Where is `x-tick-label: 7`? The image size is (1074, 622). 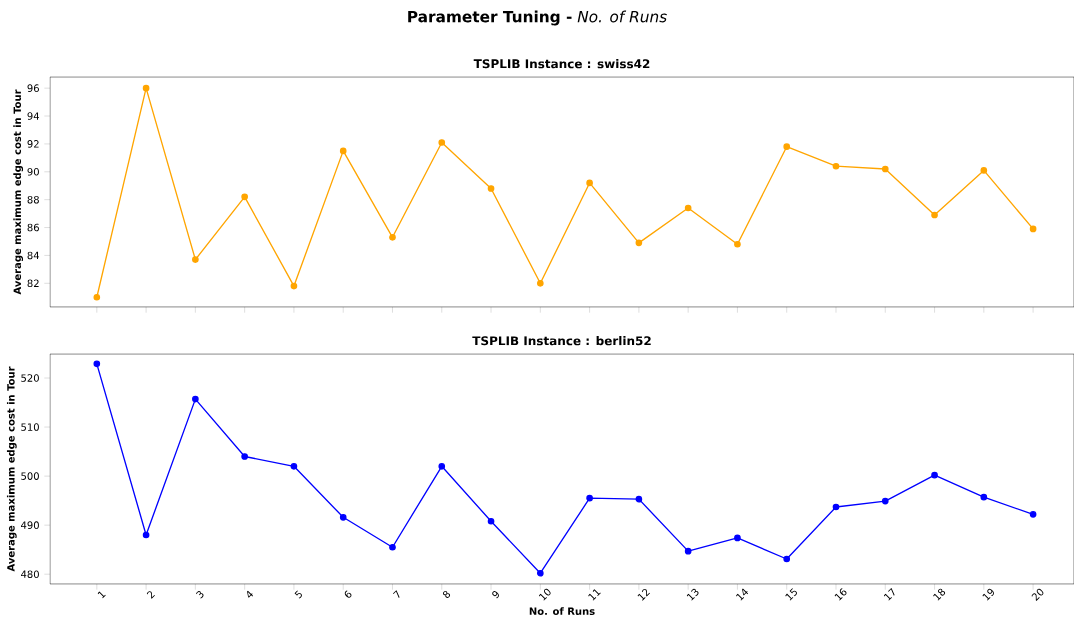 x-tick-label: 7 is located at coordinates (396, 594).